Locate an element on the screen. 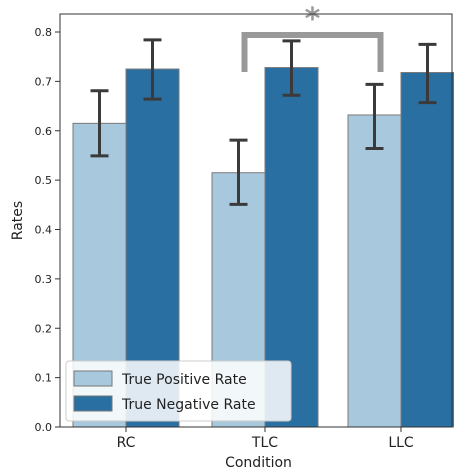 This screenshot has width=454, height=473. legend-swatch-true-positive is located at coordinates (93, 378).